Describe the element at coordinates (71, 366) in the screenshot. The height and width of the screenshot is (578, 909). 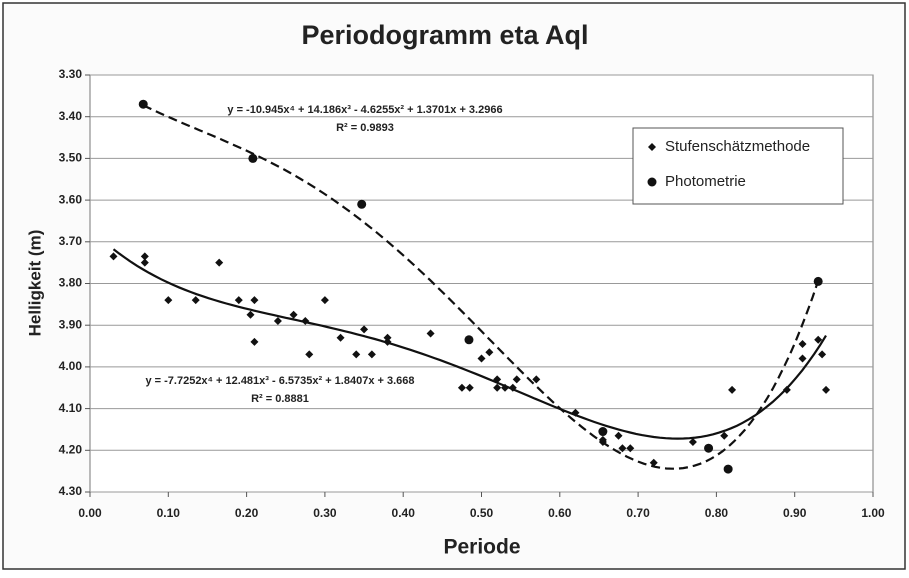
I see `y-tick-label: 4.00` at that location.